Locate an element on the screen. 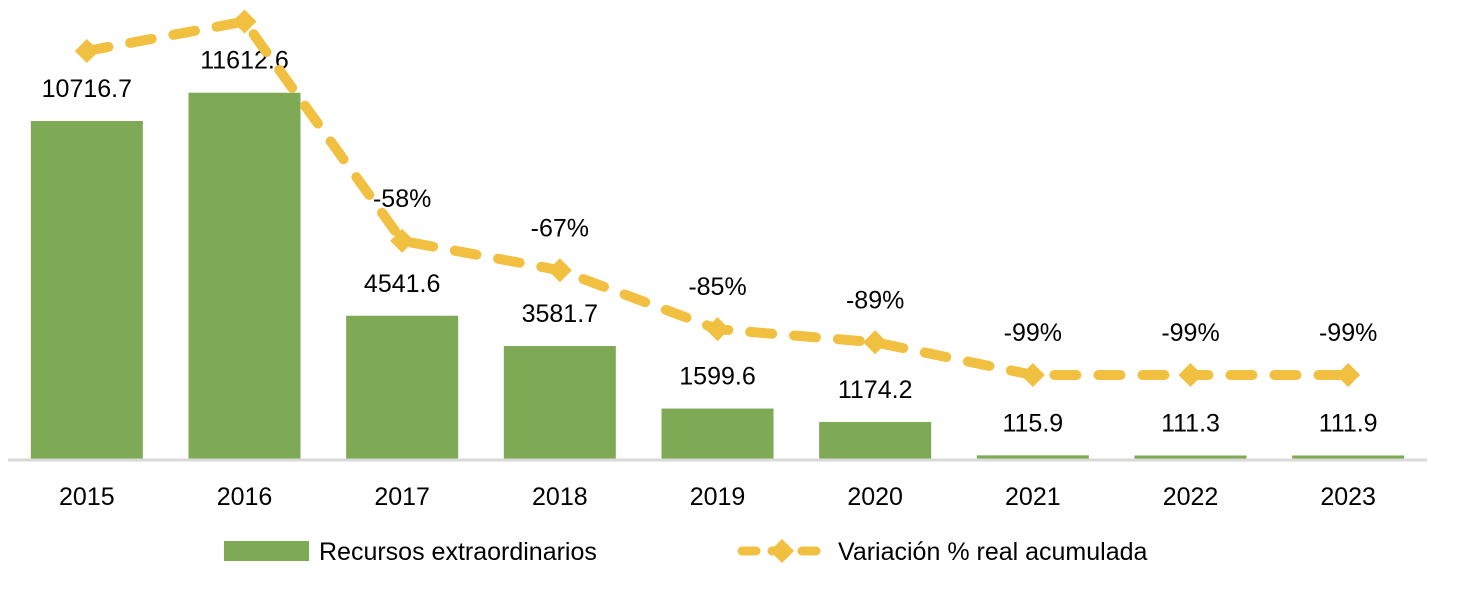  line-data-label: -89% is located at coordinates (875, 300).